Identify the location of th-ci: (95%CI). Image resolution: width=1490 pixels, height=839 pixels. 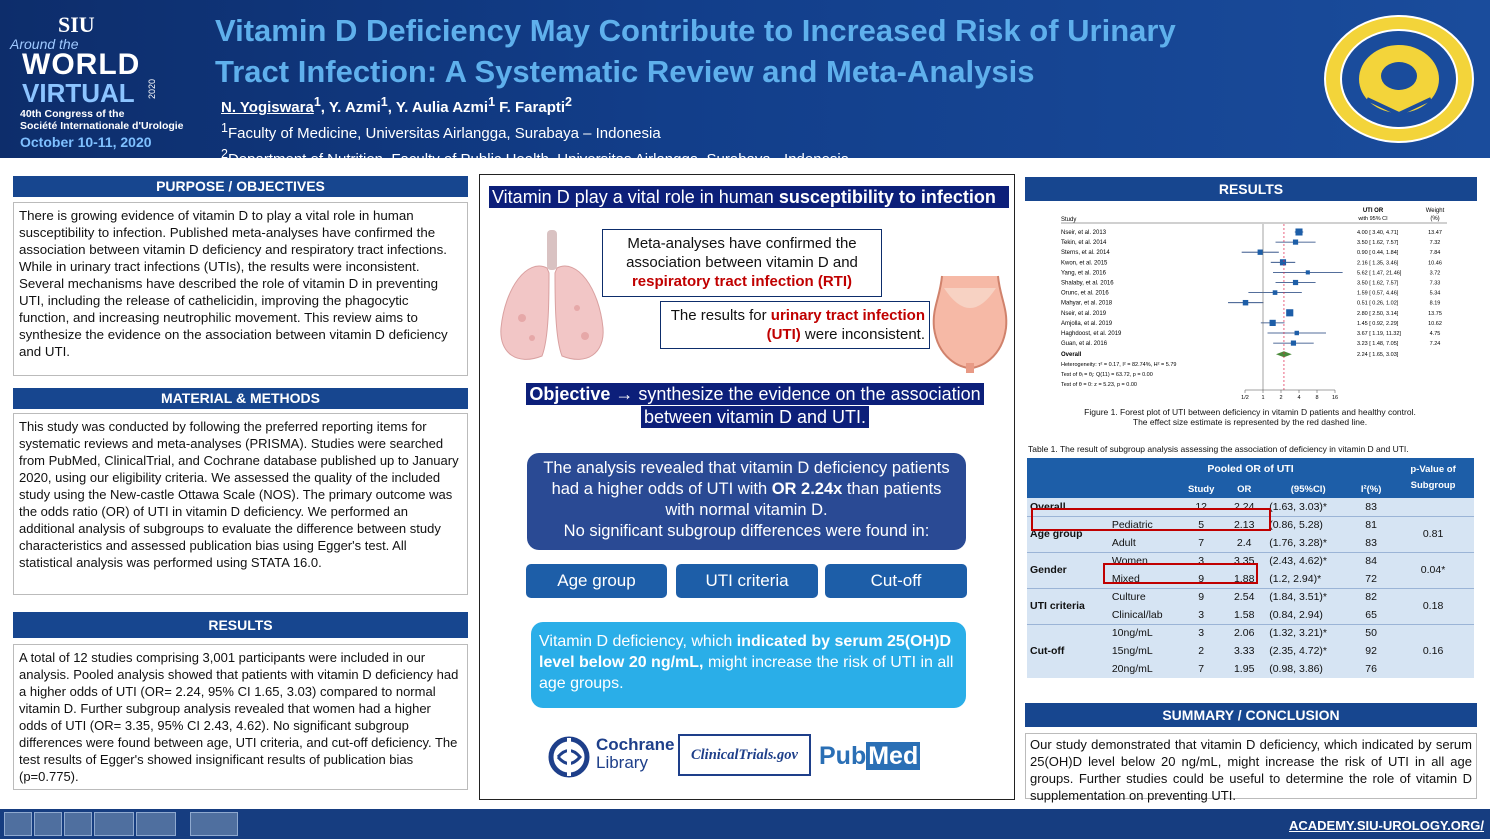
(1308, 489).